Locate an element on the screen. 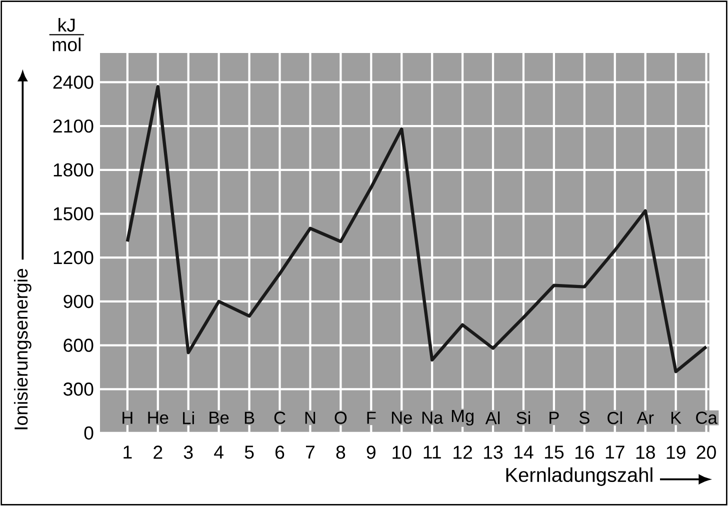  y-tick-label: 900 is located at coordinates (79, 301).